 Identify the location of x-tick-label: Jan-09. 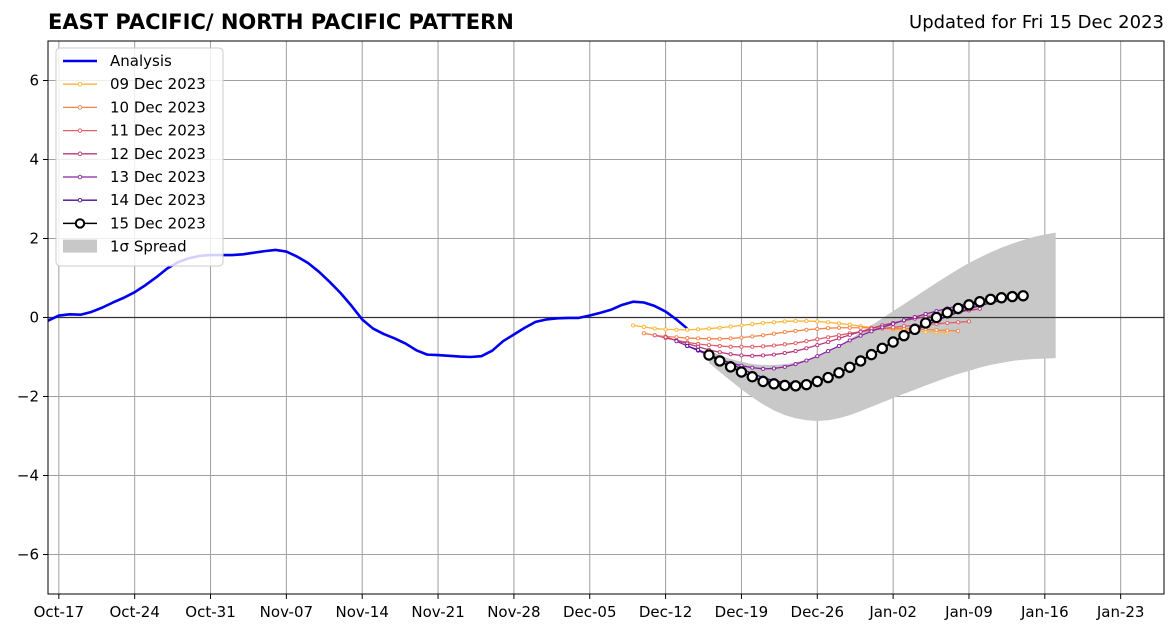
(968, 612).